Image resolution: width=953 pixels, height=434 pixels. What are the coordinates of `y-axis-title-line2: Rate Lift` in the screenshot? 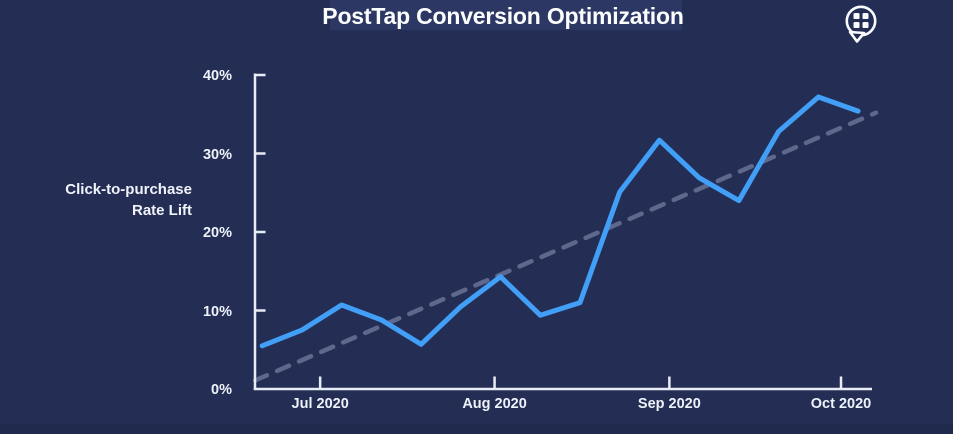 It's located at (162, 210).